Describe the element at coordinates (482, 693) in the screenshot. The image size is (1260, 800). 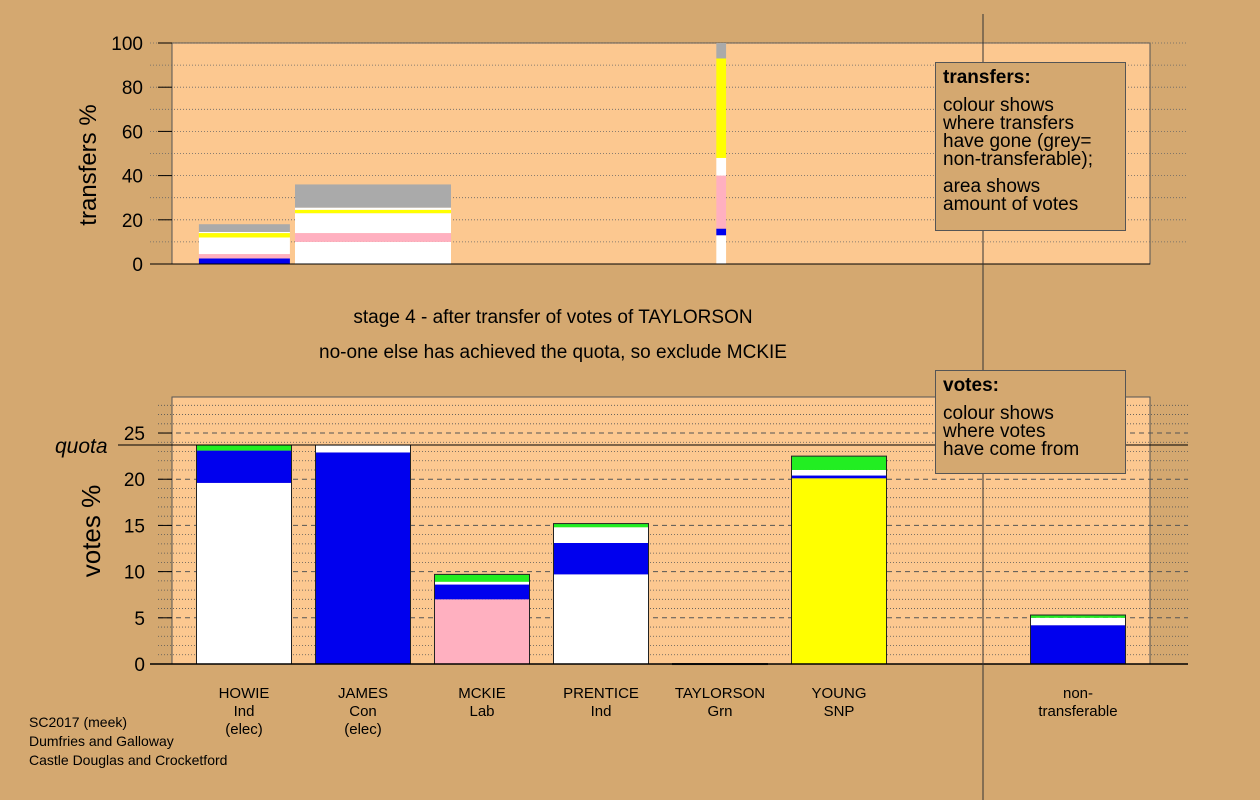
I see `category-label: MCKIE` at that location.